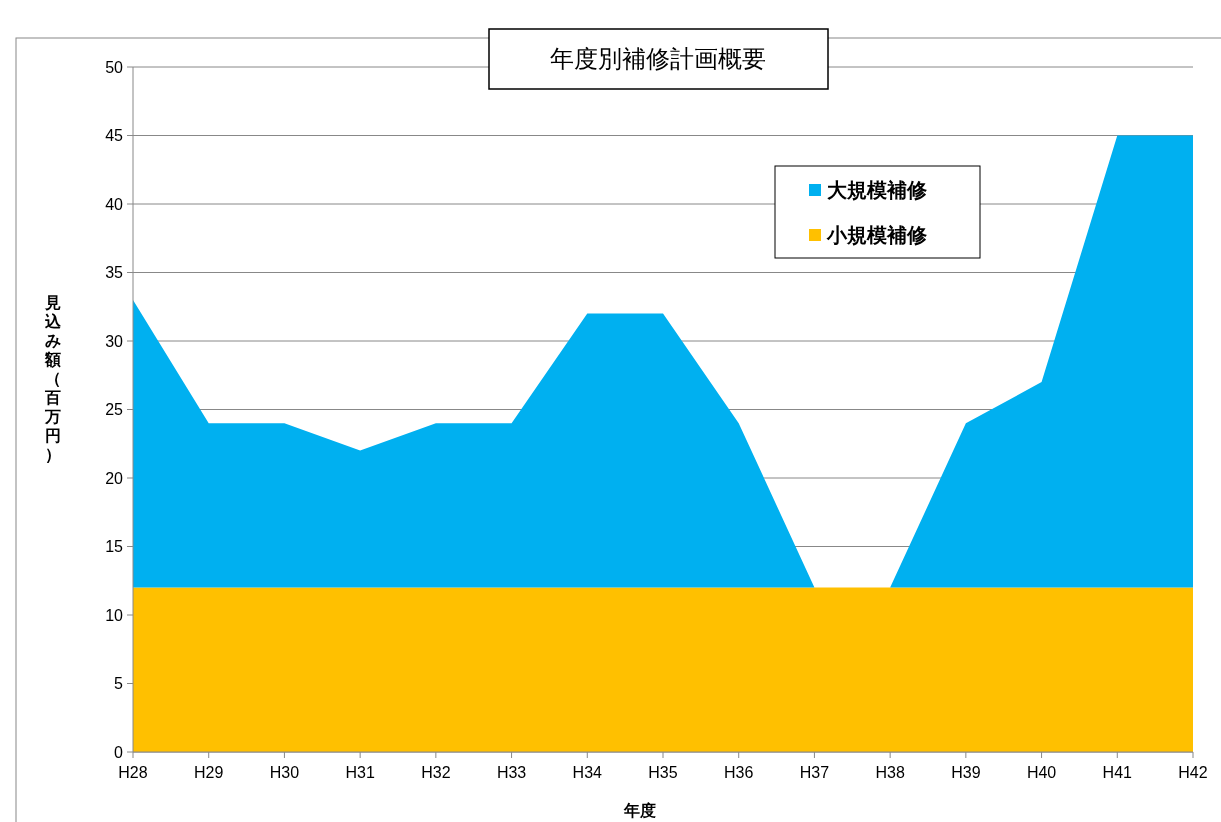 This screenshot has width=1221, height=822. Describe the element at coordinates (114, 615) in the screenshot. I see `y-tick-label: 10` at that location.